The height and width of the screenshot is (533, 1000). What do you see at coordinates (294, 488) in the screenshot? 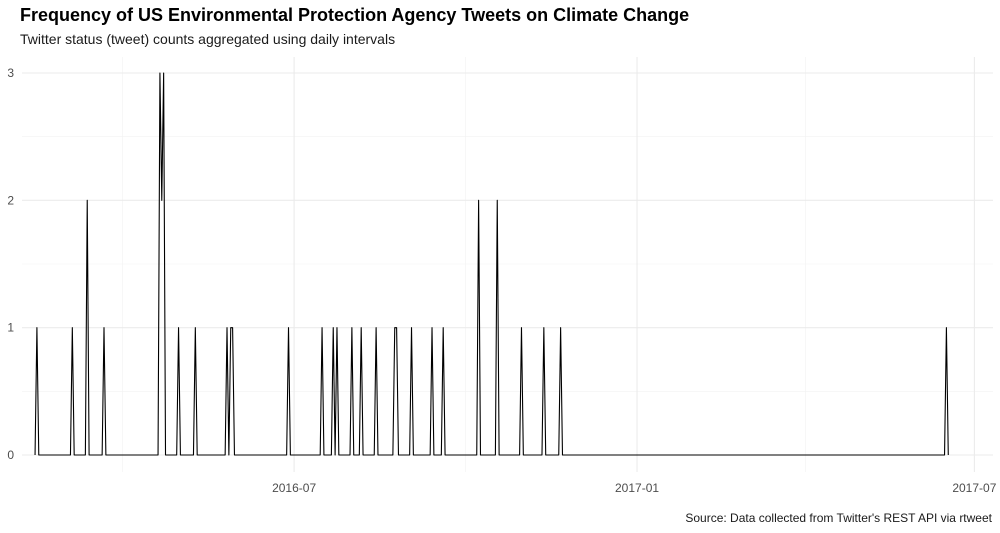
I see `x-tick-label: 2016-07` at bounding box center [294, 488].